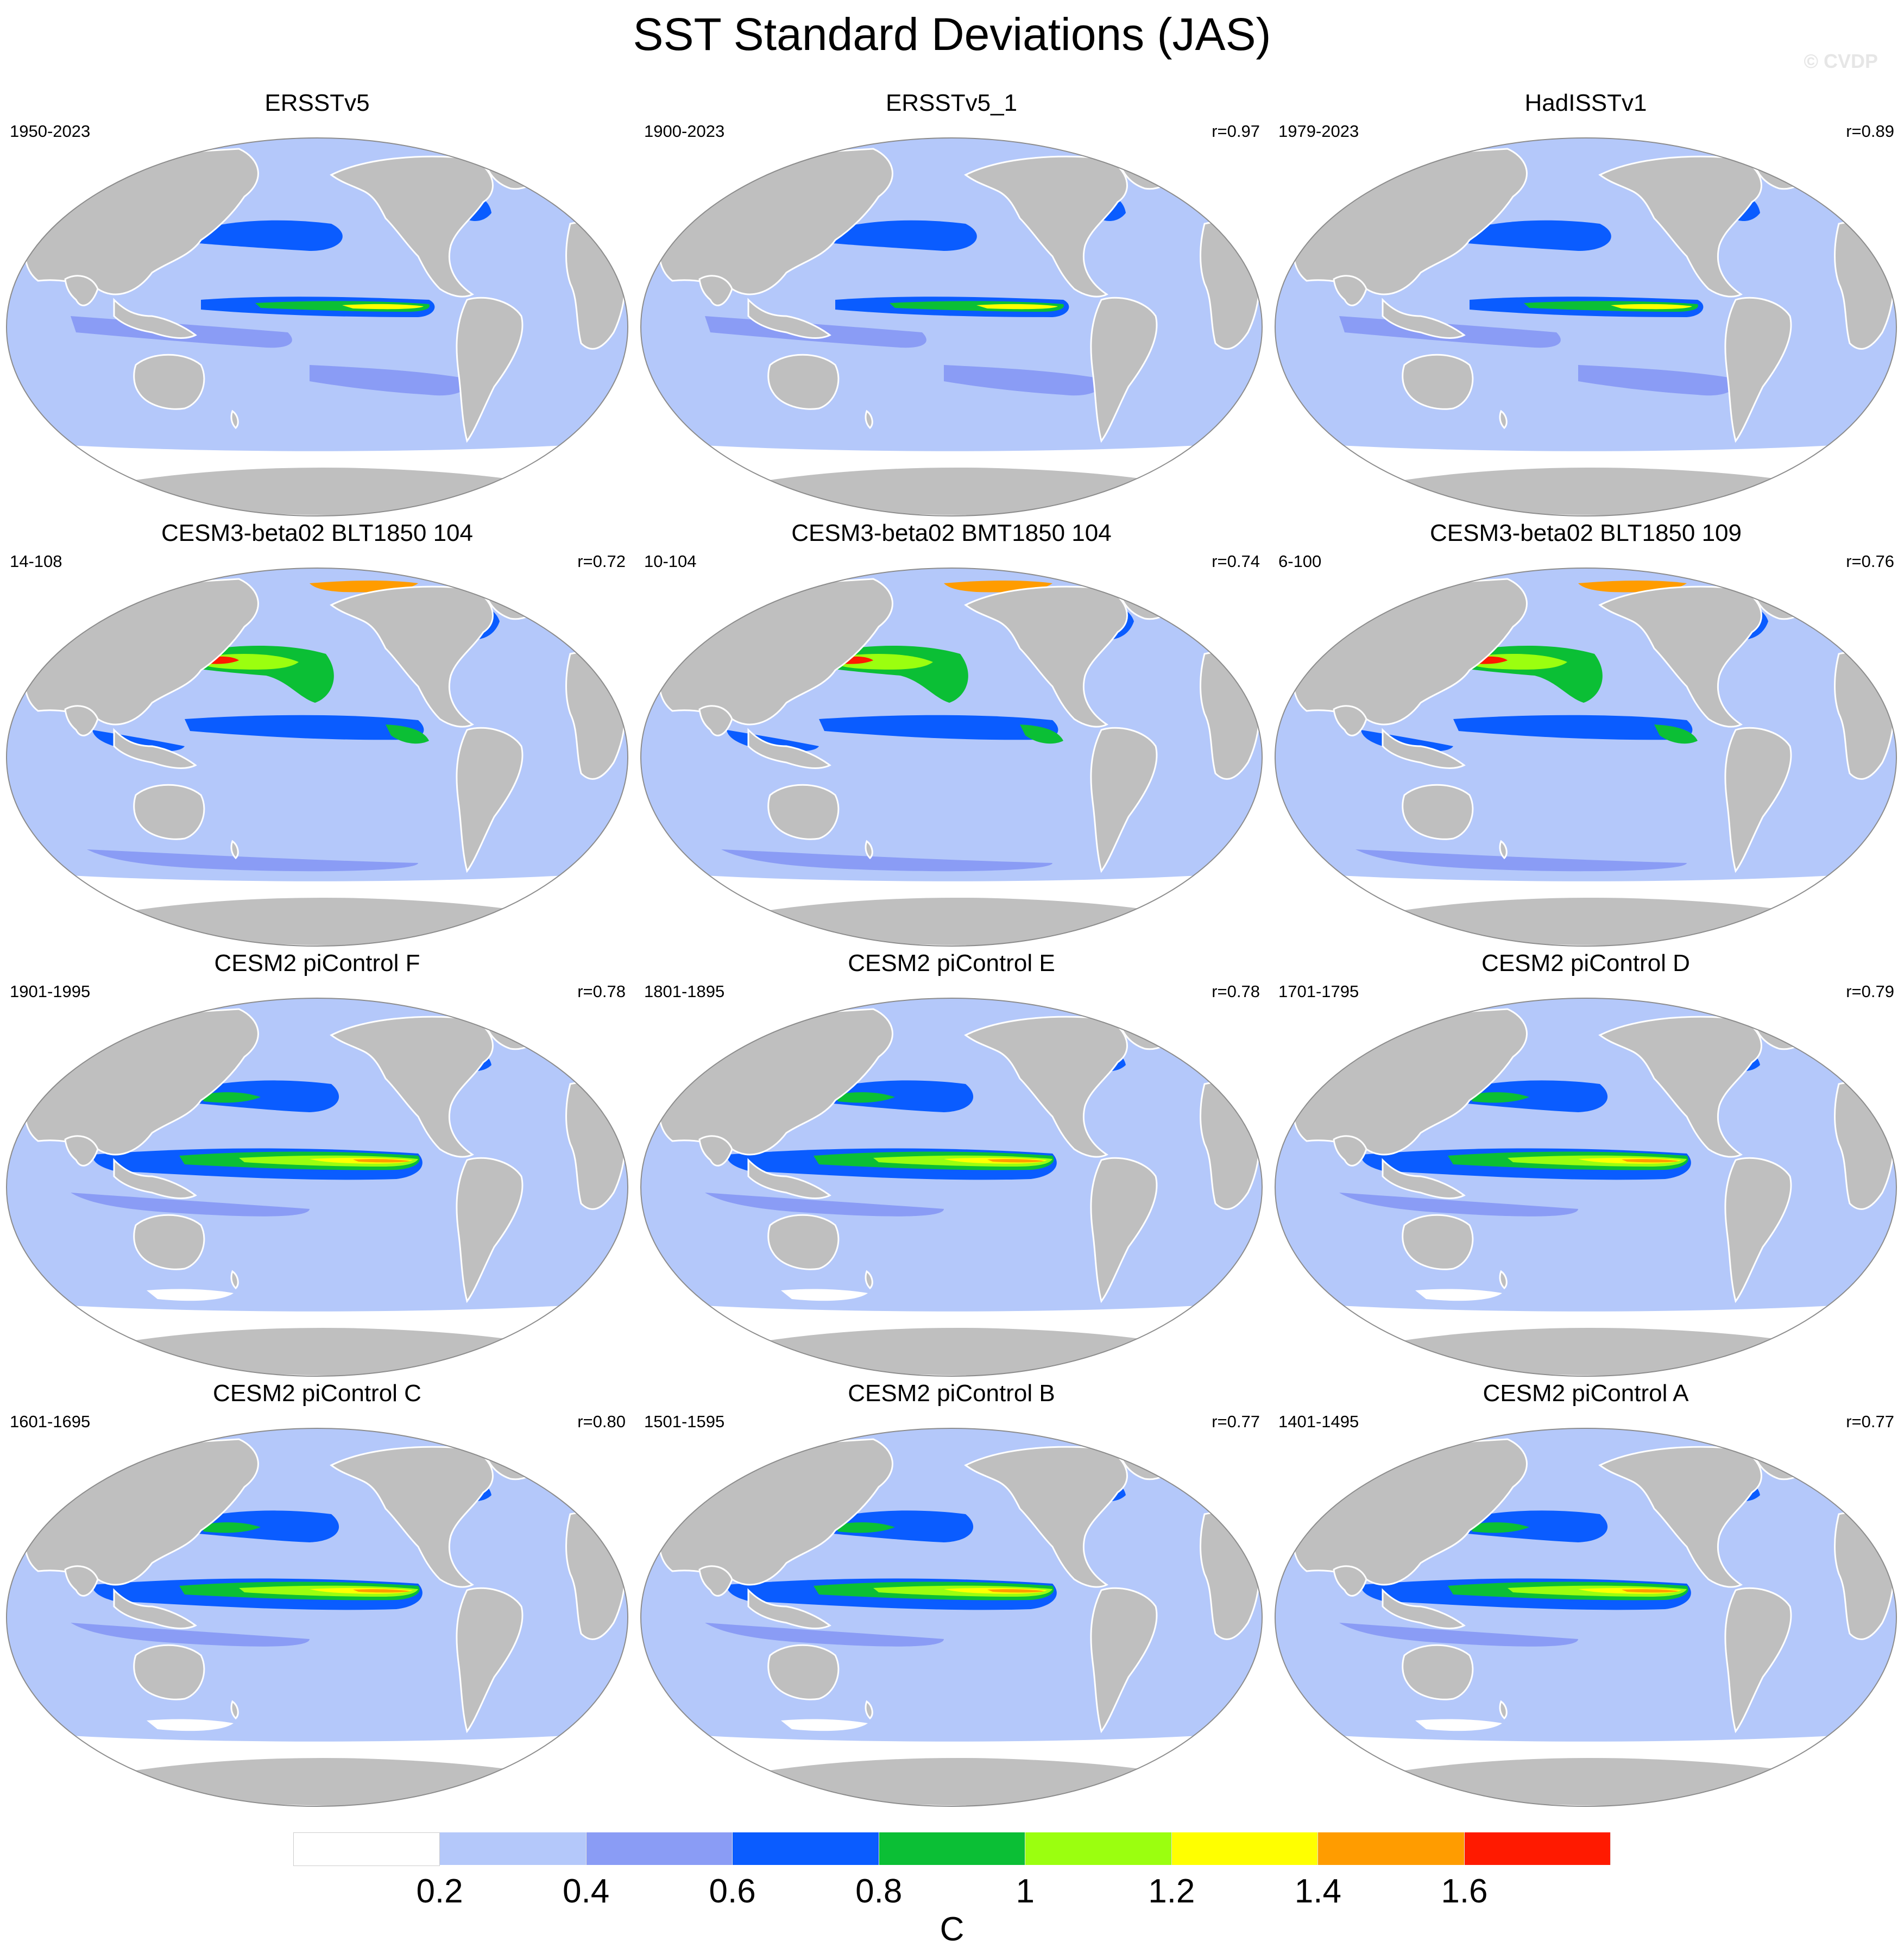 This screenshot has height=1960, width=1904. I want to click on figure-title: SST Standard Deviations (JAS), so click(952, 34).